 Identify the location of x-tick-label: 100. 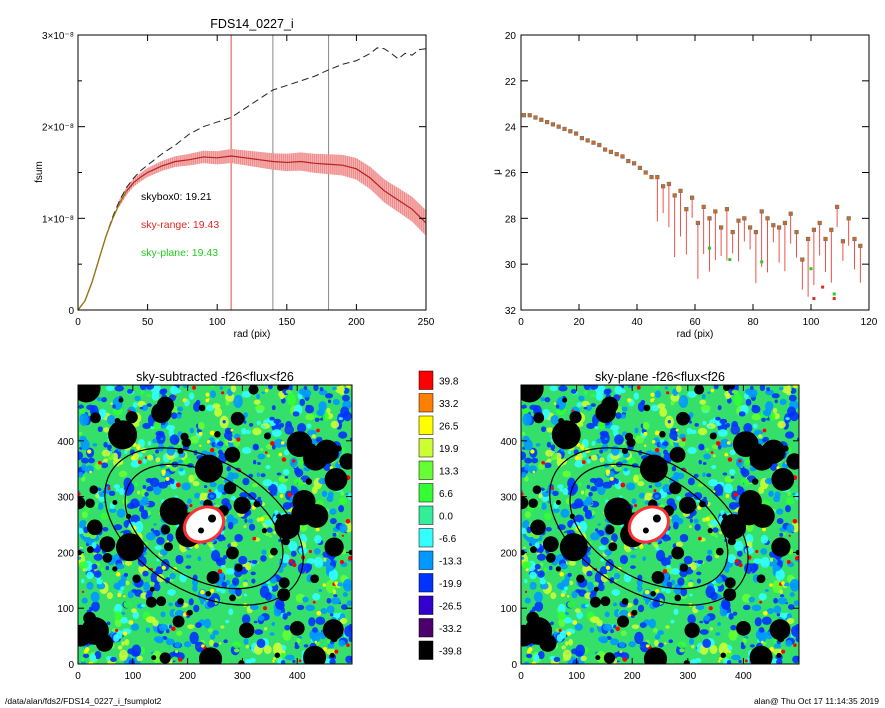
(811, 322).